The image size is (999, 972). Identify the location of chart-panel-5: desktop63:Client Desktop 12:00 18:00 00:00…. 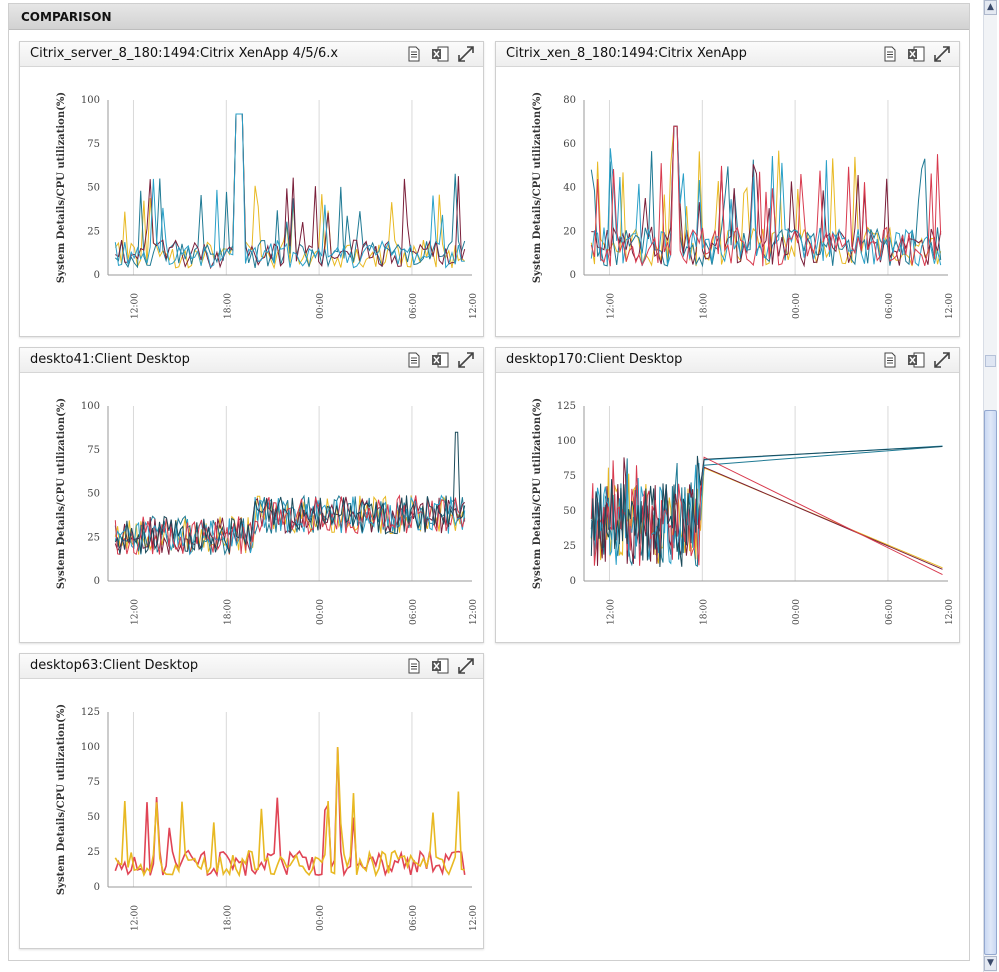
(251, 801).